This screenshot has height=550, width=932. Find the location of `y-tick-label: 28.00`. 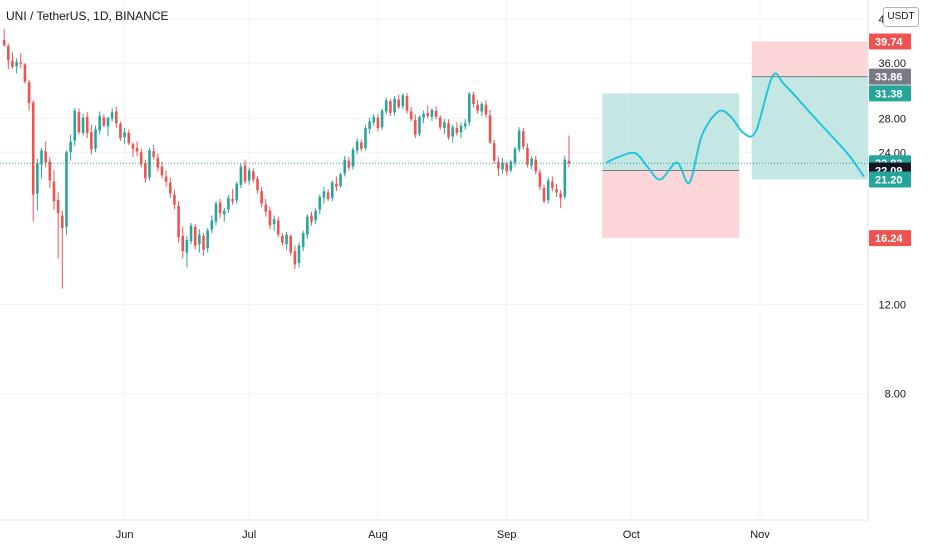

y-tick-label: 28.00 is located at coordinates (892, 119).